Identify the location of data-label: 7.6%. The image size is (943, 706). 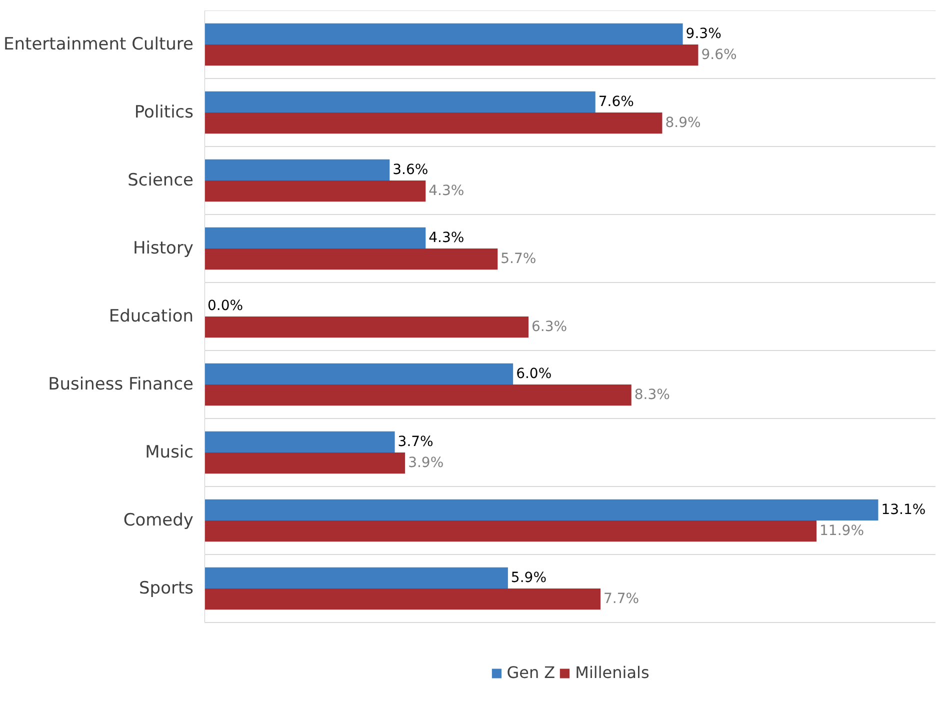
(616, 102).